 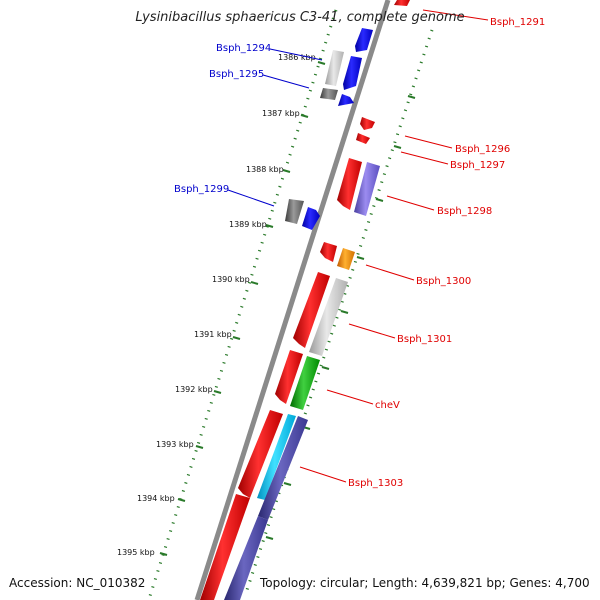 What do you see at coordinates (175, 444) in the screenshot?
I see `scale-label: 1393 kbp` at bounding box center [175, 444].